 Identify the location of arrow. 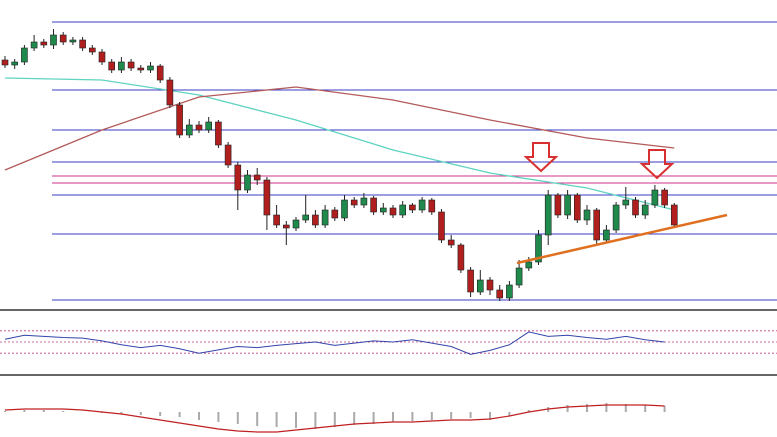
(657, 164).